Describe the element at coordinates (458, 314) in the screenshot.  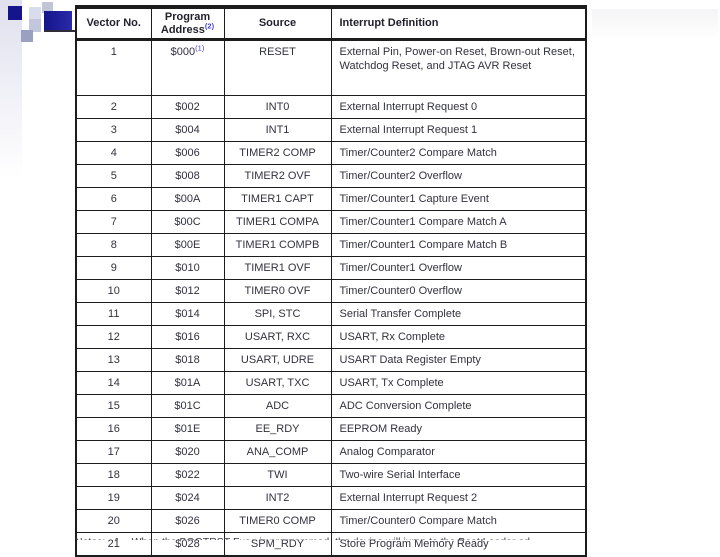
I see `interrupt-definition-cell: Serial Transfer Complete` at that location.